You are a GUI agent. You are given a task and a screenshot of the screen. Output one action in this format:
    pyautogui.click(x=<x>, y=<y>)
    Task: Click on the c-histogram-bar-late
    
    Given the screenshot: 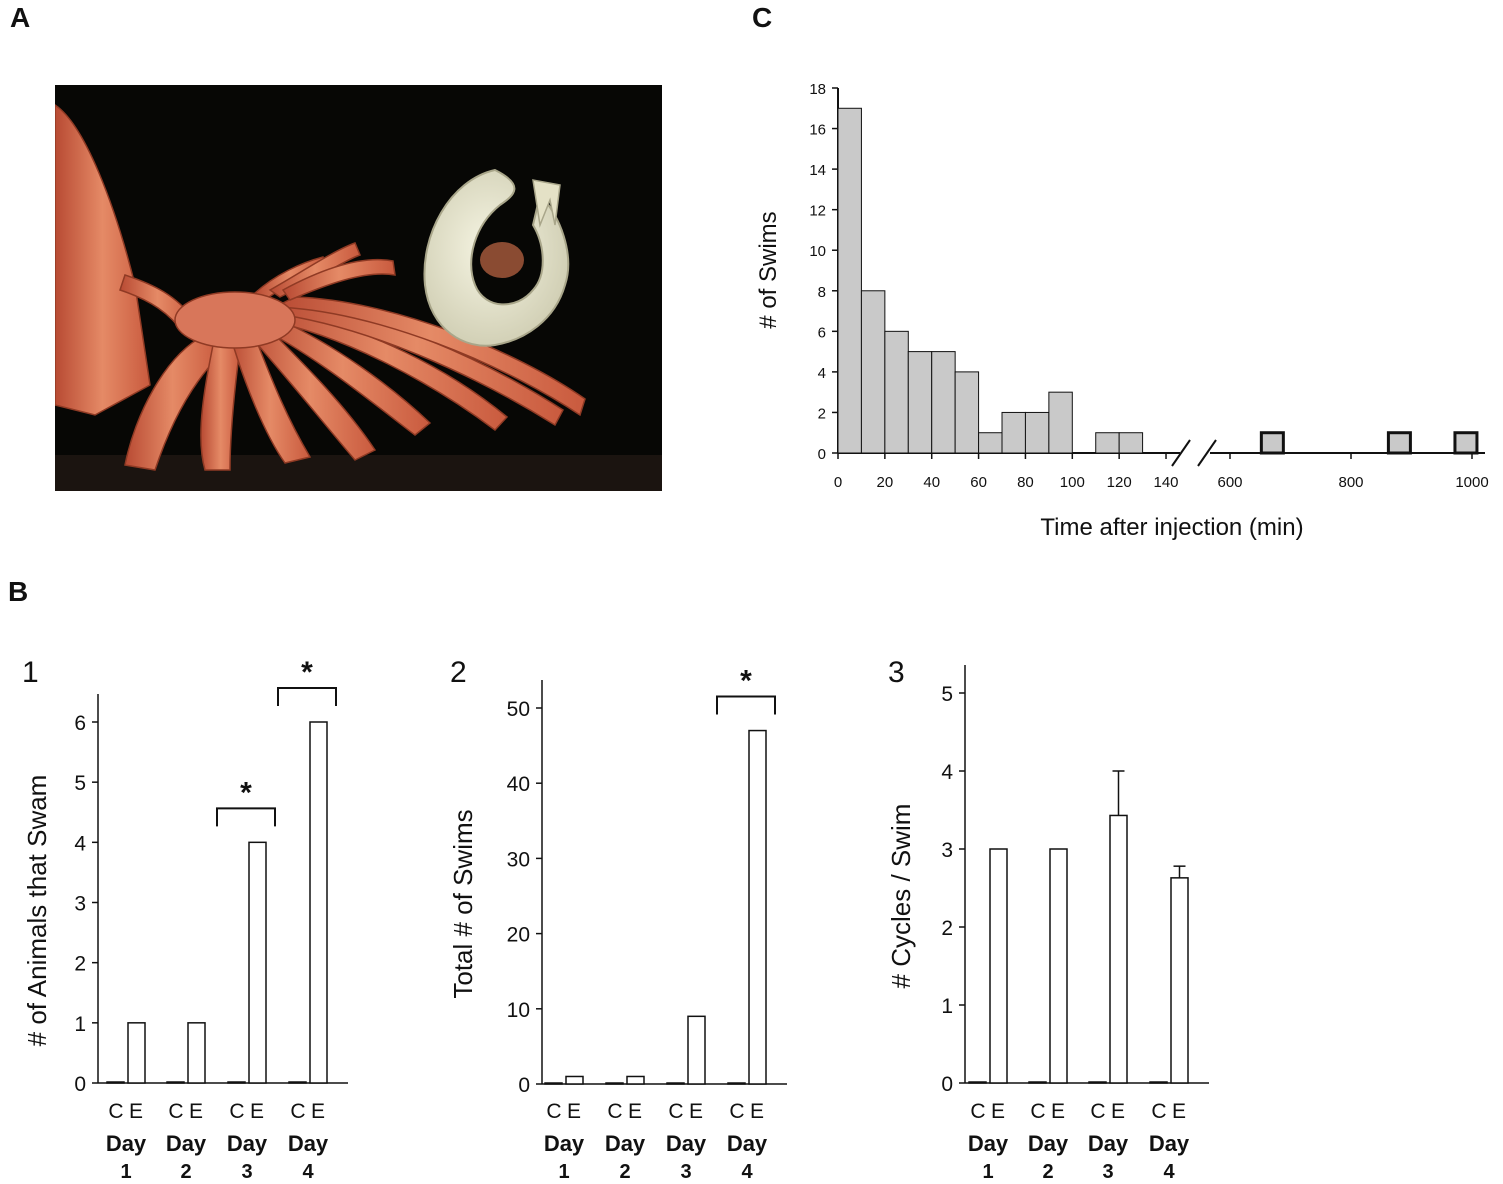 What is the action you would take?
    pyautogui.click(x=1399, y=443)
    